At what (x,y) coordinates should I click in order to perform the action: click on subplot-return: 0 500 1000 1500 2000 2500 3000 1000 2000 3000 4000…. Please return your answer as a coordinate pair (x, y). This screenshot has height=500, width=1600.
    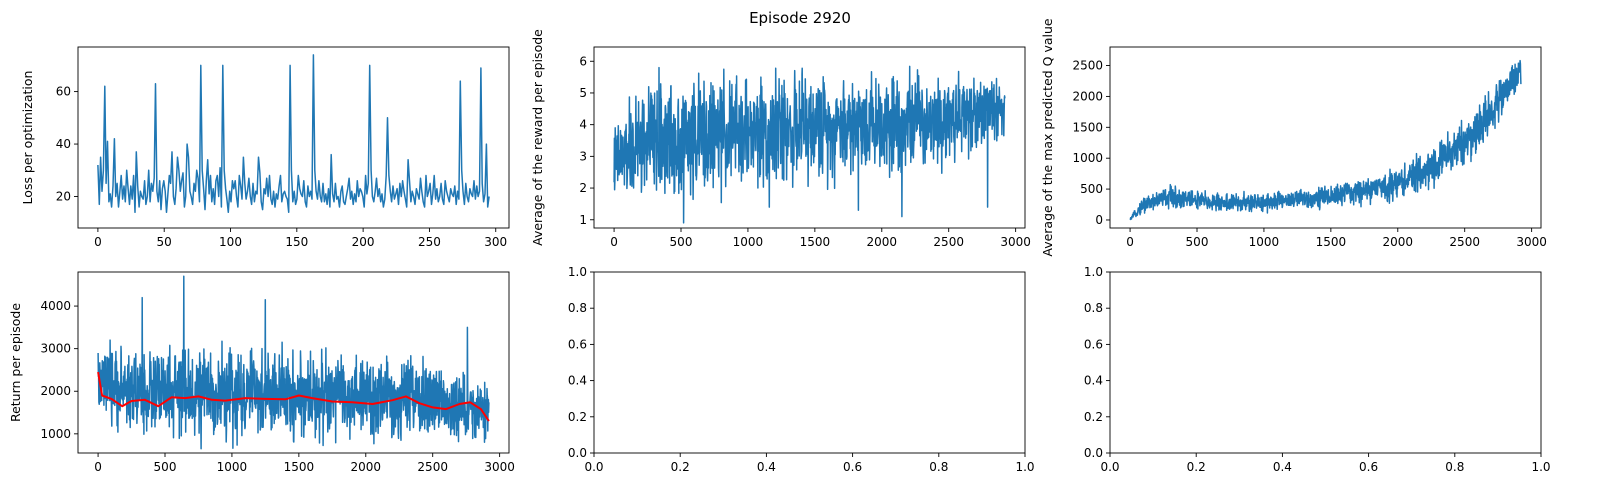
    Looking at the image, I should click on (261, 372).